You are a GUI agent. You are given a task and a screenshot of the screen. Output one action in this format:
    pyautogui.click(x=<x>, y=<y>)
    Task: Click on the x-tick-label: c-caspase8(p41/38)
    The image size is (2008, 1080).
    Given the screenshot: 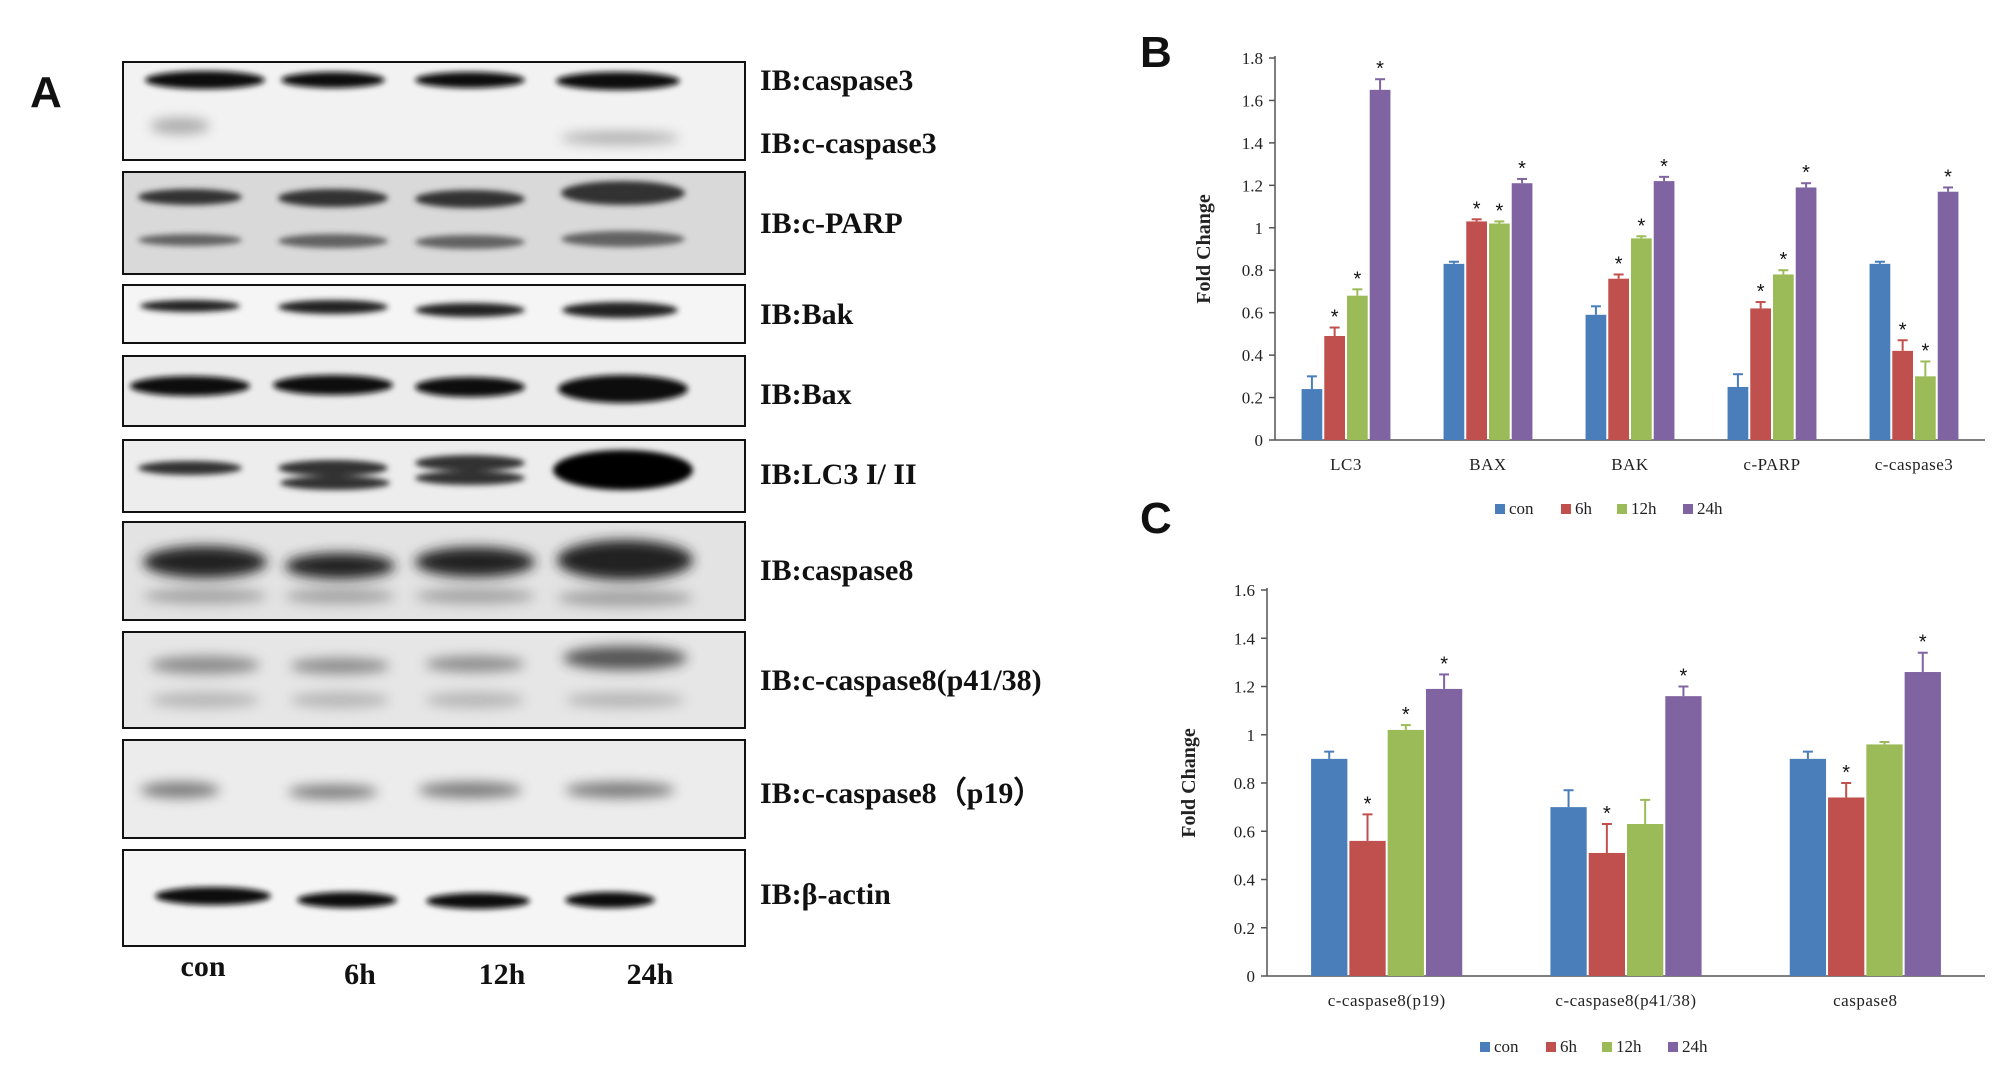 What is the action you would take?
    pyautogui.click(x=1625, y=1000)
    